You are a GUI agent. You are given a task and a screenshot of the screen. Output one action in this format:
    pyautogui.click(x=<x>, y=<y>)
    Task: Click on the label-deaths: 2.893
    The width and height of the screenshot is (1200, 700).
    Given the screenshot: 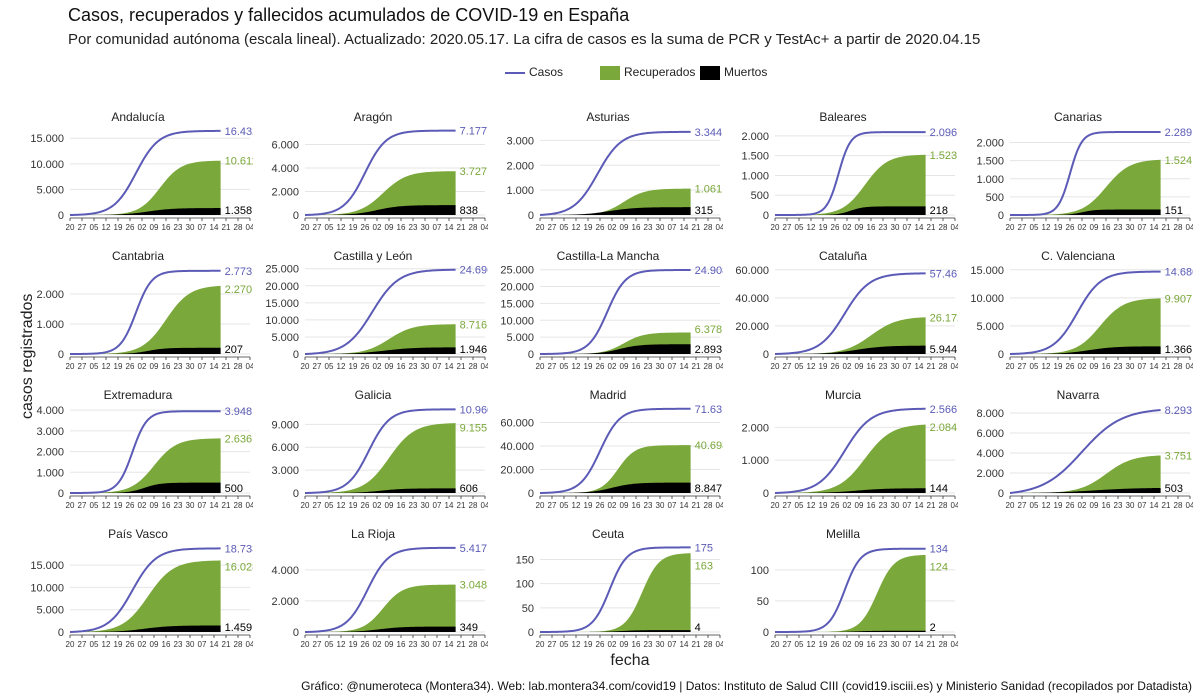 What is the action you would take?
    pyautogui.click(x=709, y=350)
    